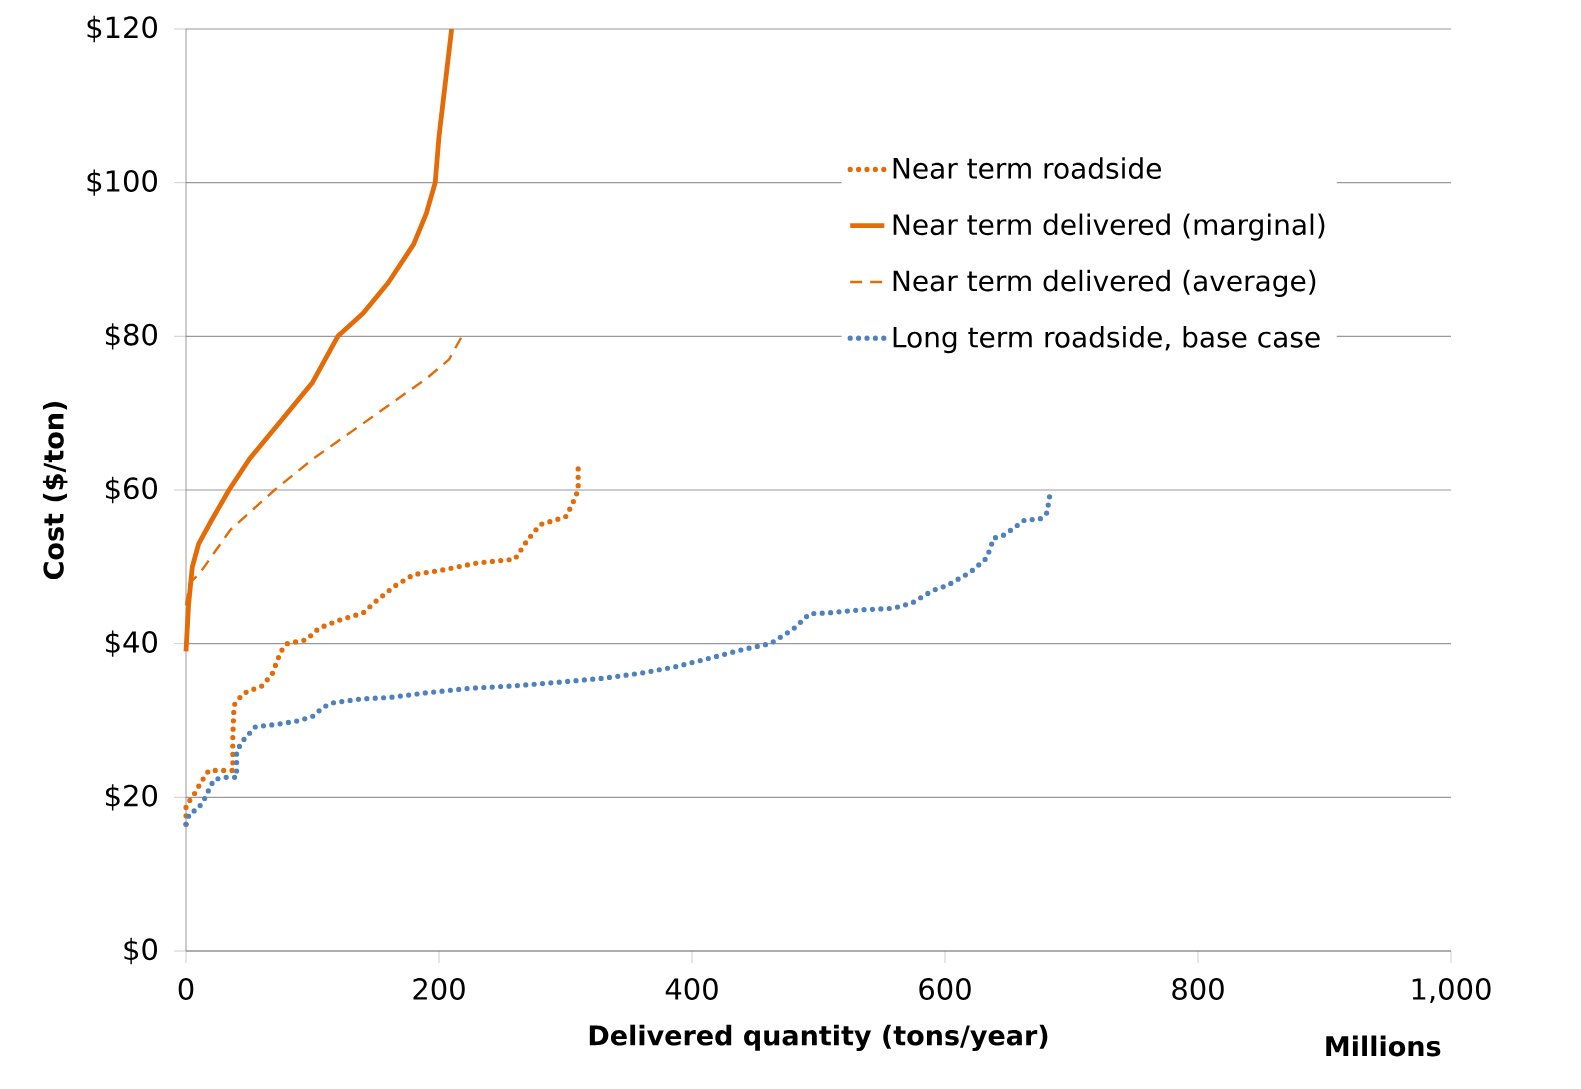 The height and width of the screenshot is (1089, 1581). Describe the element at coordinates (122, 182) in the screenshot. I see `y-tick-label: $100` at that location.